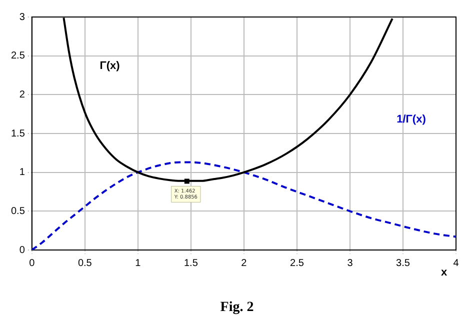  Describe the element at coordinates (22, 172) in the screenshot. I see `y-tick-label: 1` at that location.